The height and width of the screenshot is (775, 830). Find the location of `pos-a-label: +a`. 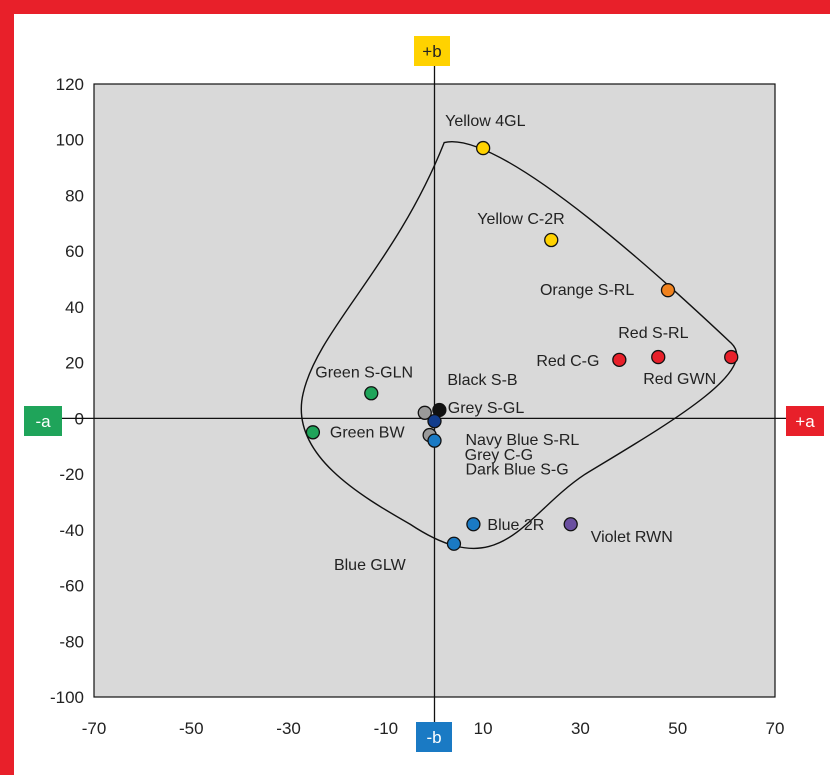

pos-a-label: +a is located at coordinates (805, 421).